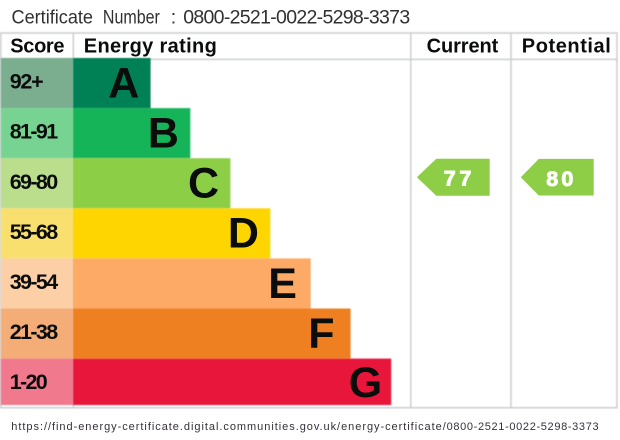  What do you see at coordinates (27, 82) in the screenshot?
I see `svg-text: 92+` at bounding box center [27, 82].